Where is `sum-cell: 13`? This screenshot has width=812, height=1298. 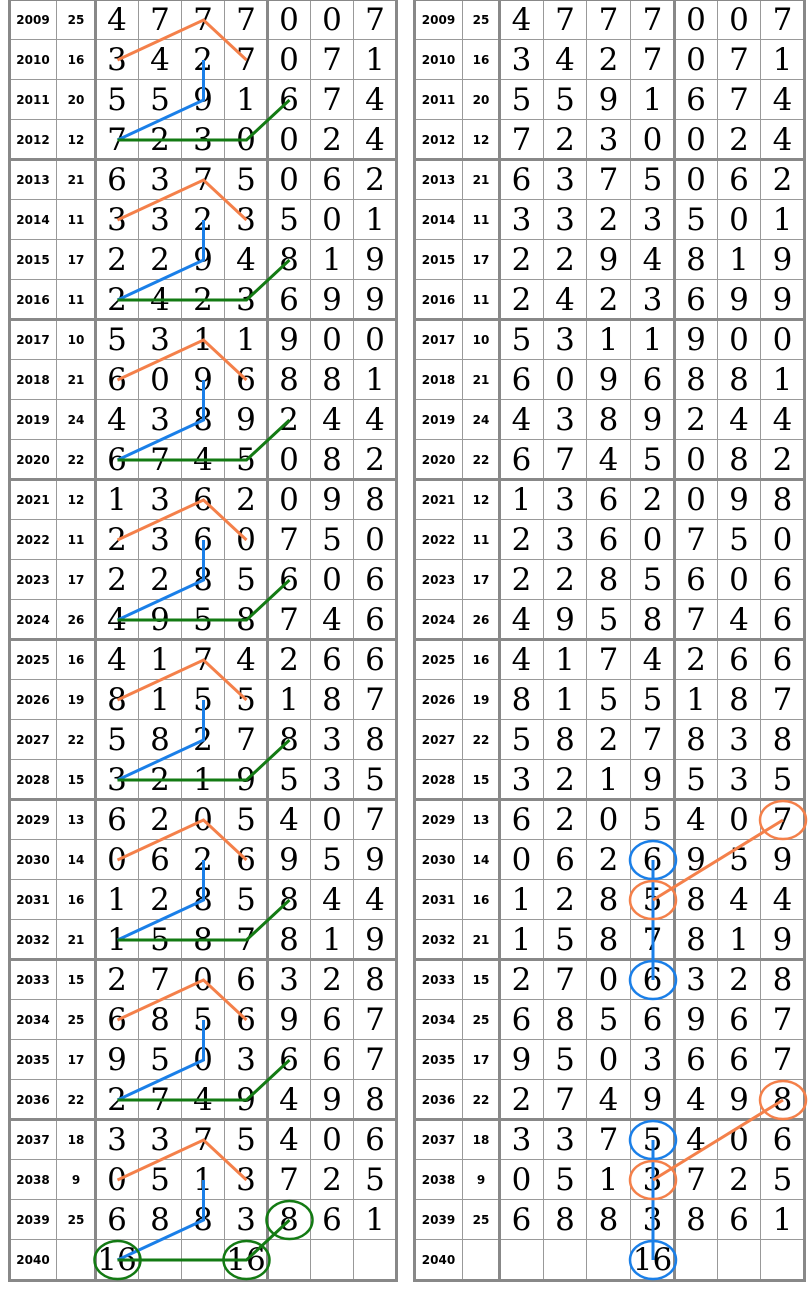 sum-cell: 13 is located at coordinates (76, 820).